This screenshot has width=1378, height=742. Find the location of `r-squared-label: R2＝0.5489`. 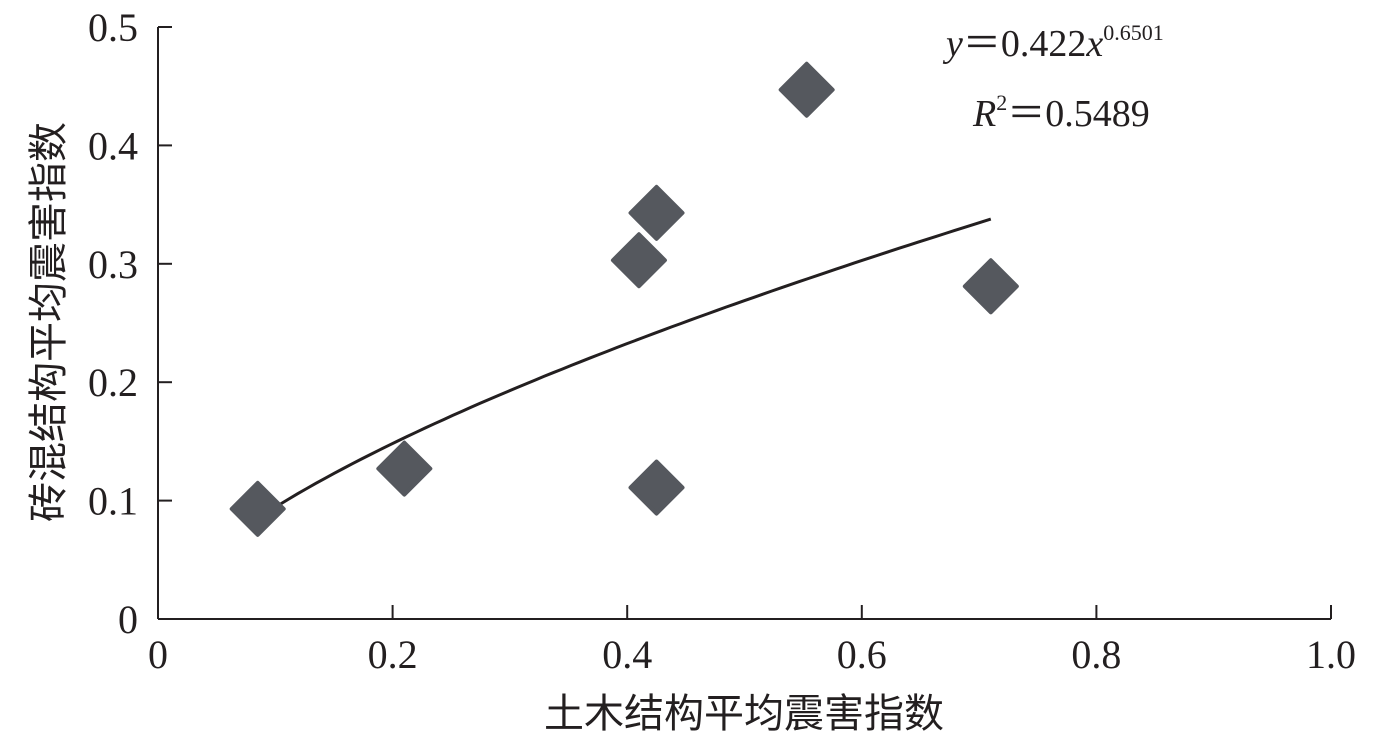

r-squared-label: R2＝0.5489 is located at coordinates (1061, 112).